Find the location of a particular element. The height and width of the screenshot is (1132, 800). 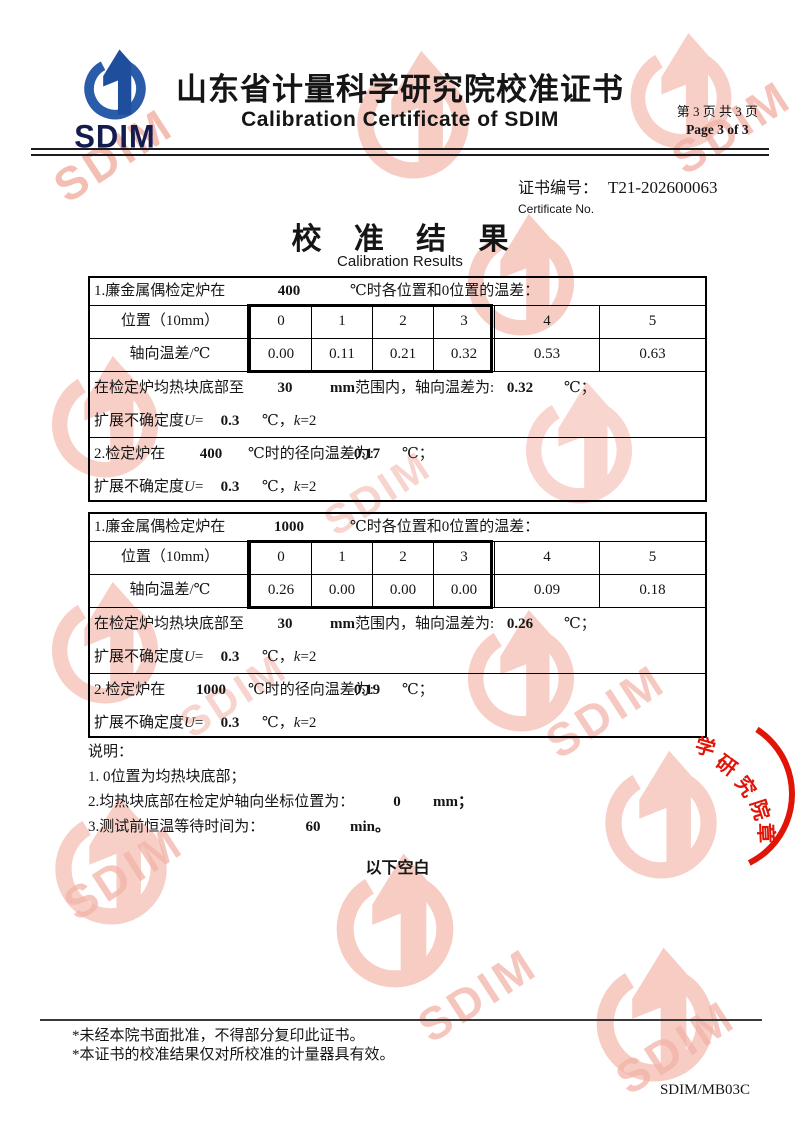

axial-value-cell: 0.21 is located at coordinates (402, 355).